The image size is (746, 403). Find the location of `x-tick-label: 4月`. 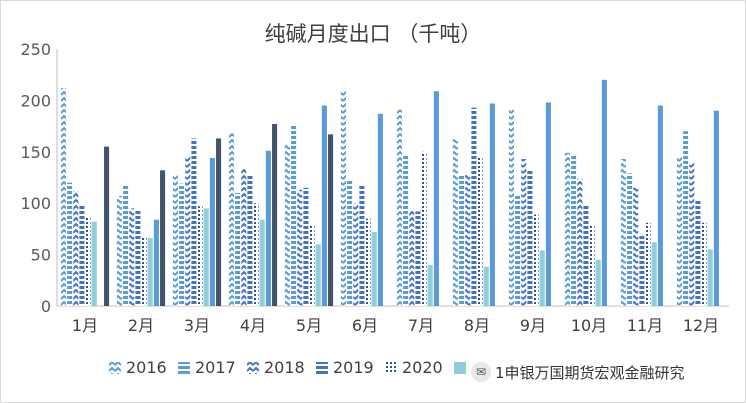

x-tick-label: 4月 is located at coordinates (253, 325).